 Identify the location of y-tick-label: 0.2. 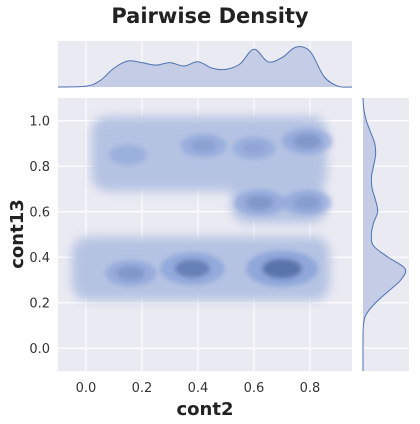
(39, 303).